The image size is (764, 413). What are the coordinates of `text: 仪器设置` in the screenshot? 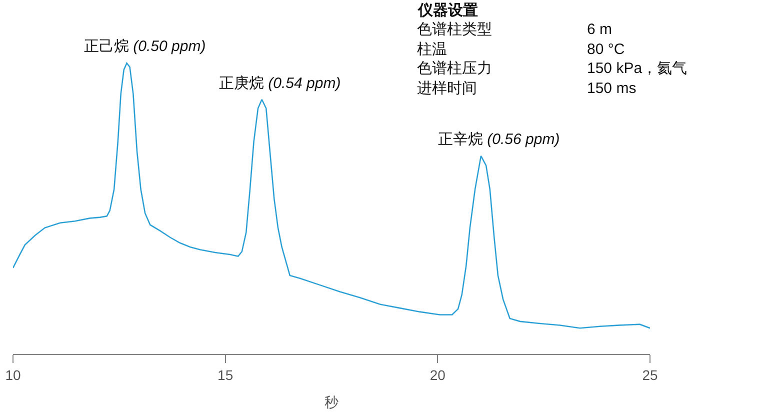 It's located at (447, 10).